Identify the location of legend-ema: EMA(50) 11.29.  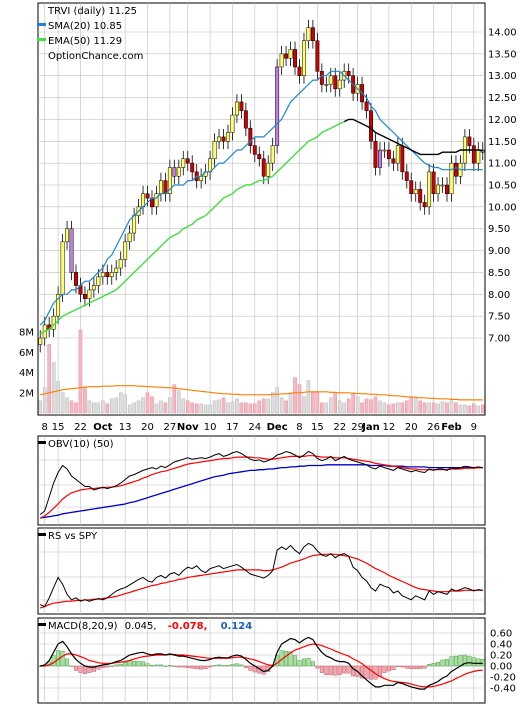
(85, 41).